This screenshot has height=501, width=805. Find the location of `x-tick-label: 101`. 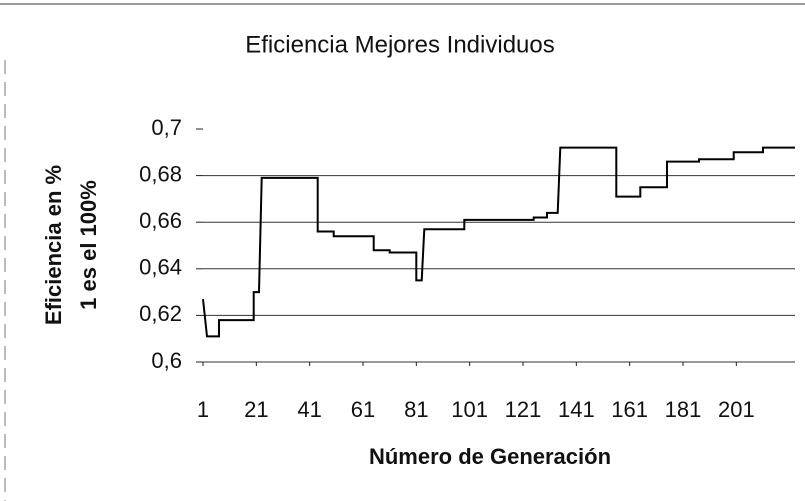

x-tick-label: 101 is located at coordinates (469, 409).